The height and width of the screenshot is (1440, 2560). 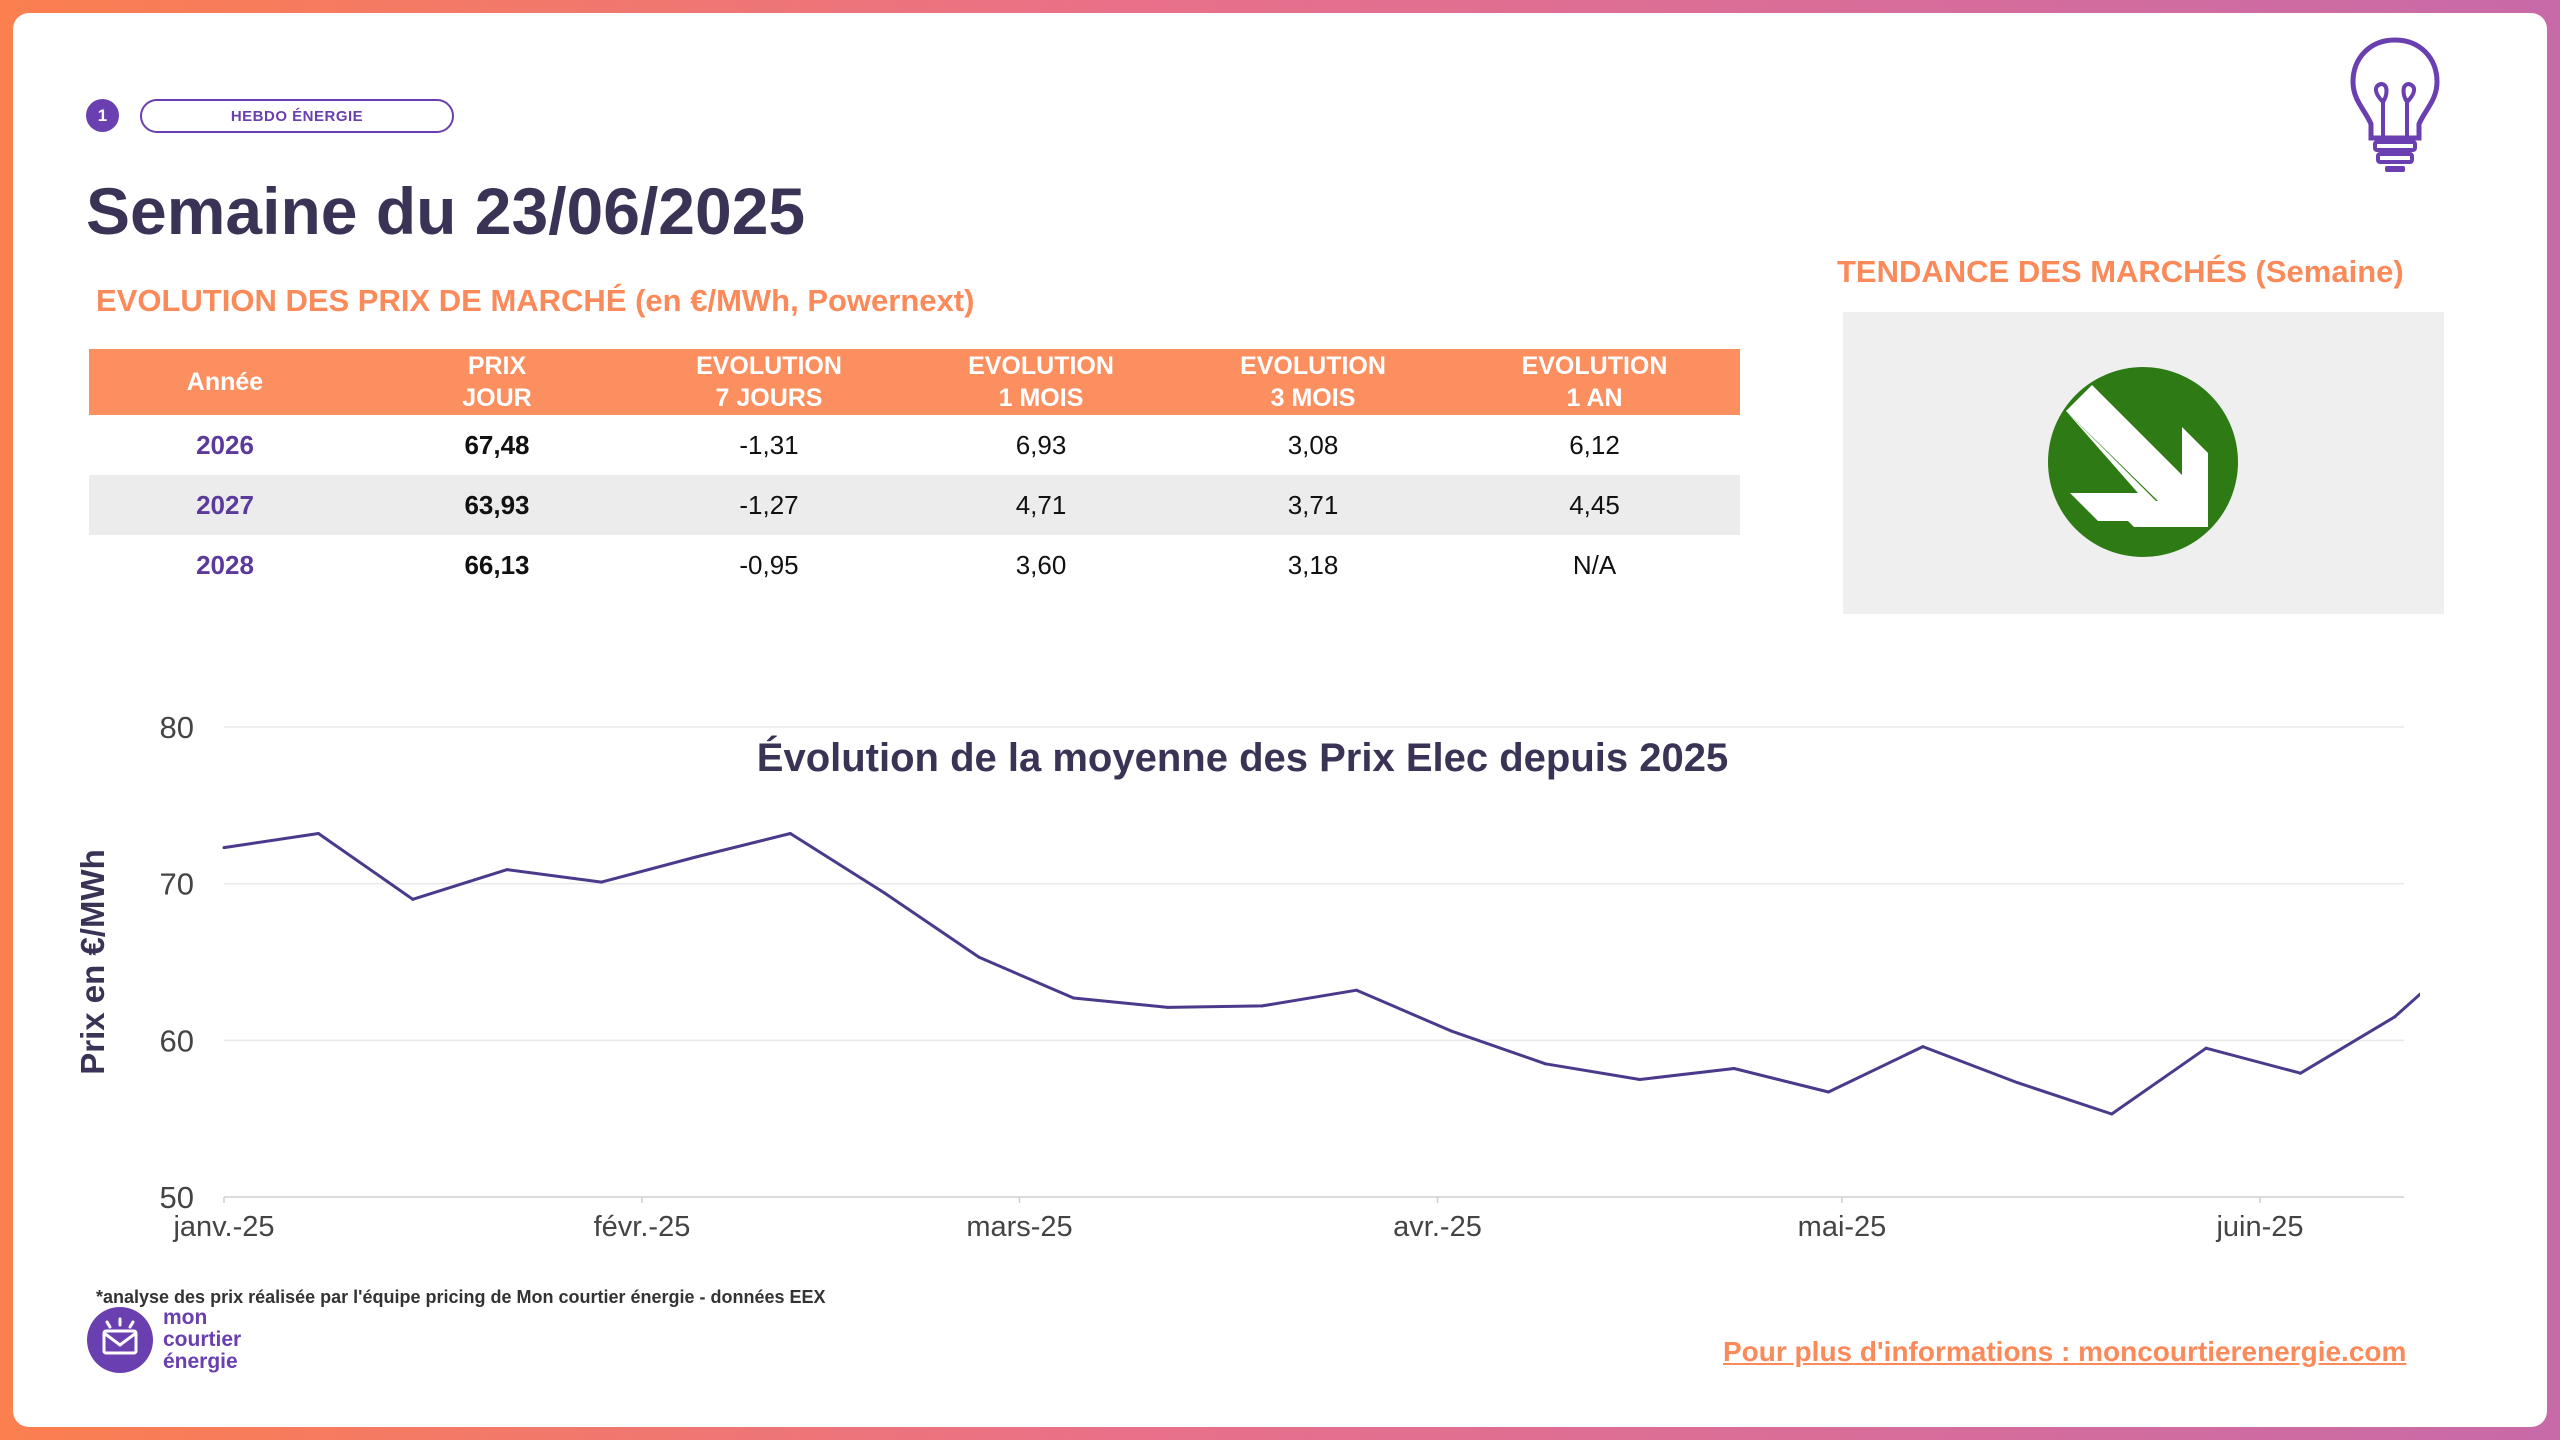 What do you see at coordinates (225, 505) in the screenshot?
I see `cell-year: 2027` at bounding box center [225, 505].